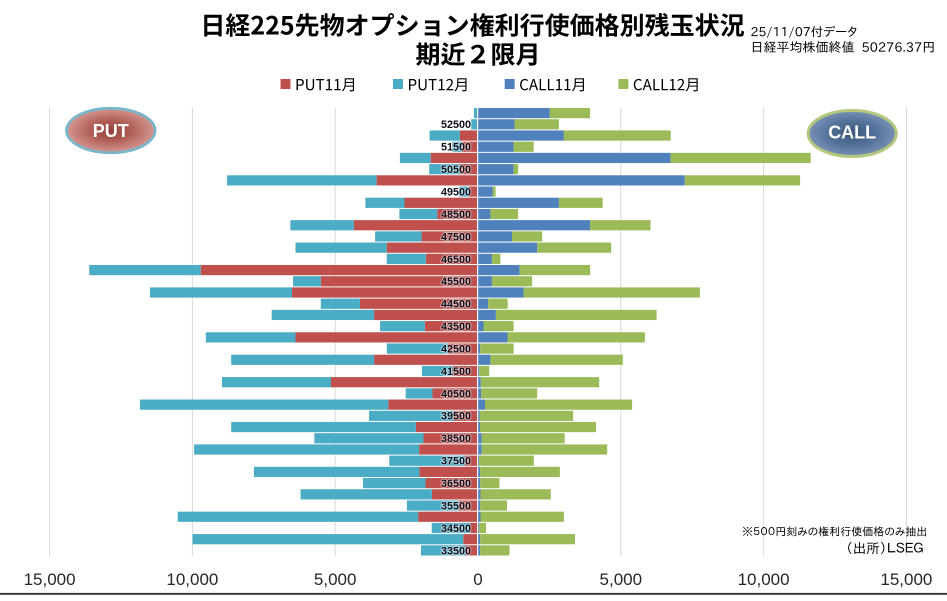  What do you see at coordinates (456, 462) in the screenshot?
I see `svg-text: 37500` at bounding box center [456, 462].